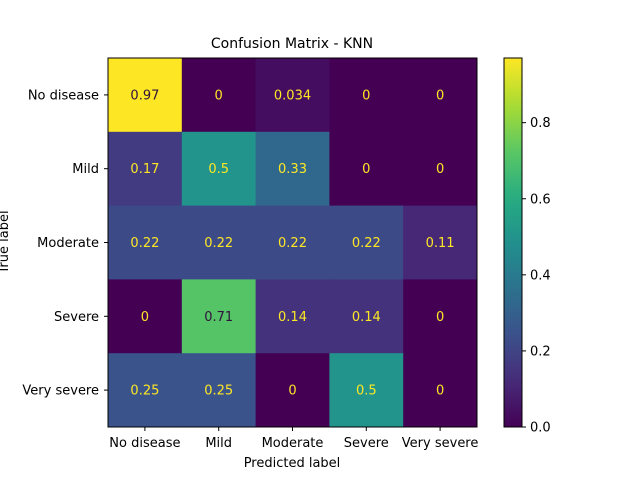 This screenshot has height=484, width=640. I want to click on chart-title: Confusion Matrix - KNN, so click(292, 44).